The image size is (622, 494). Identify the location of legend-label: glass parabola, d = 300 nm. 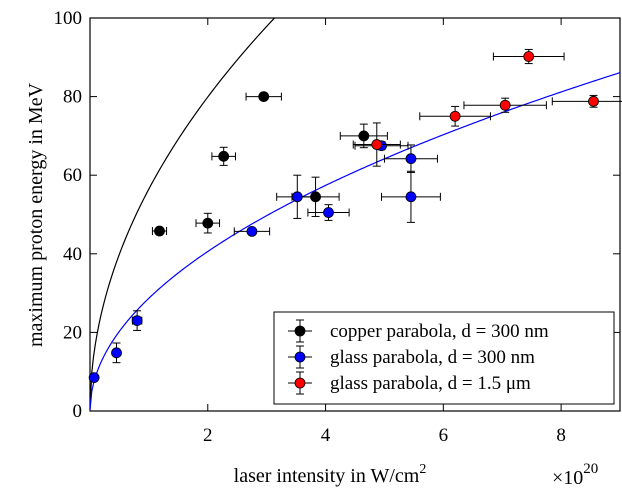
(432, 357).